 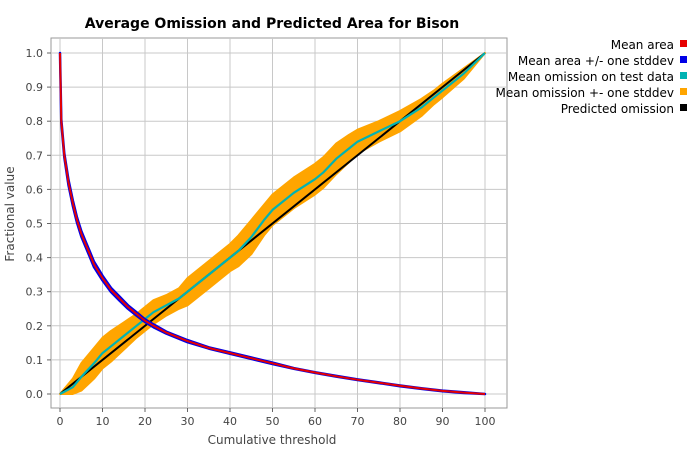 What do you see at coordinates (60, 421) in the screenshot?
I see `x-tick-label: 0` at bounding box center [60, 421].